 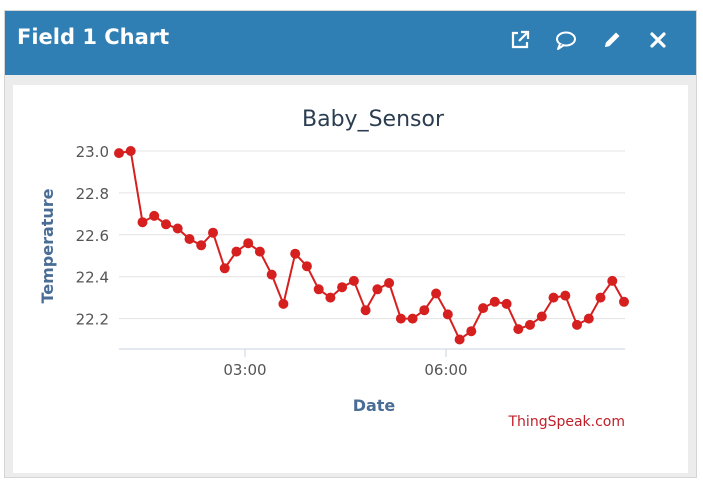 I want to click on y-tick-label: 22.6, so click(x=92, y=236).